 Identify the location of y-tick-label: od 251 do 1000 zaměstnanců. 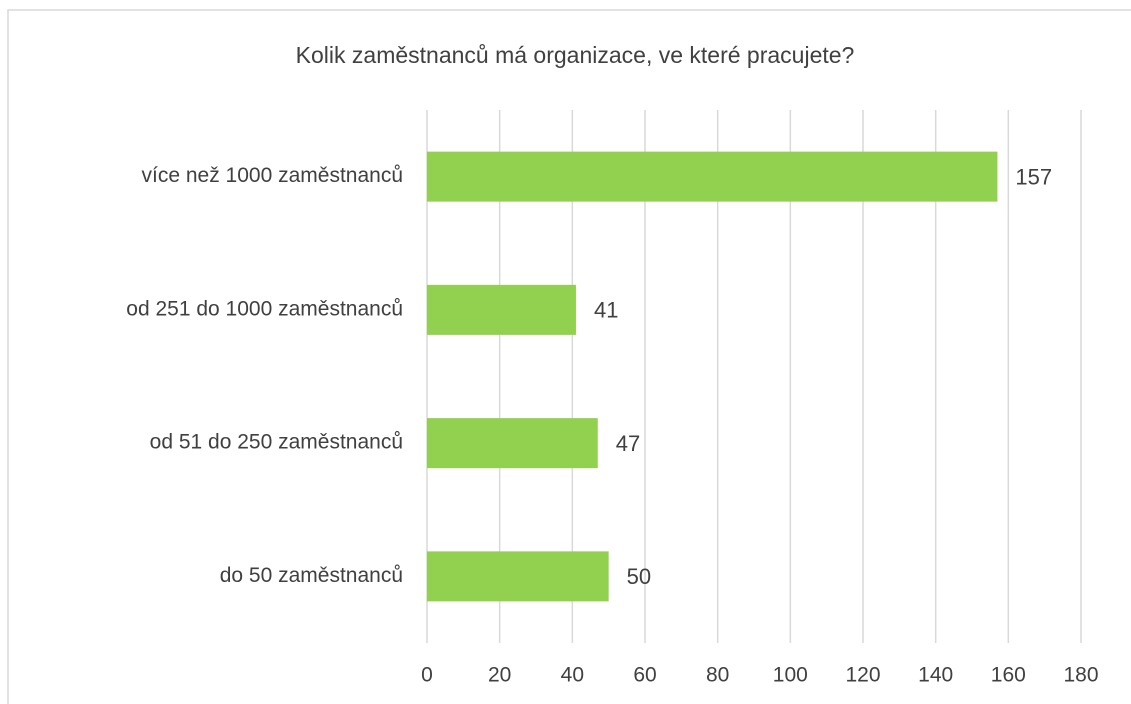
(264, 308).